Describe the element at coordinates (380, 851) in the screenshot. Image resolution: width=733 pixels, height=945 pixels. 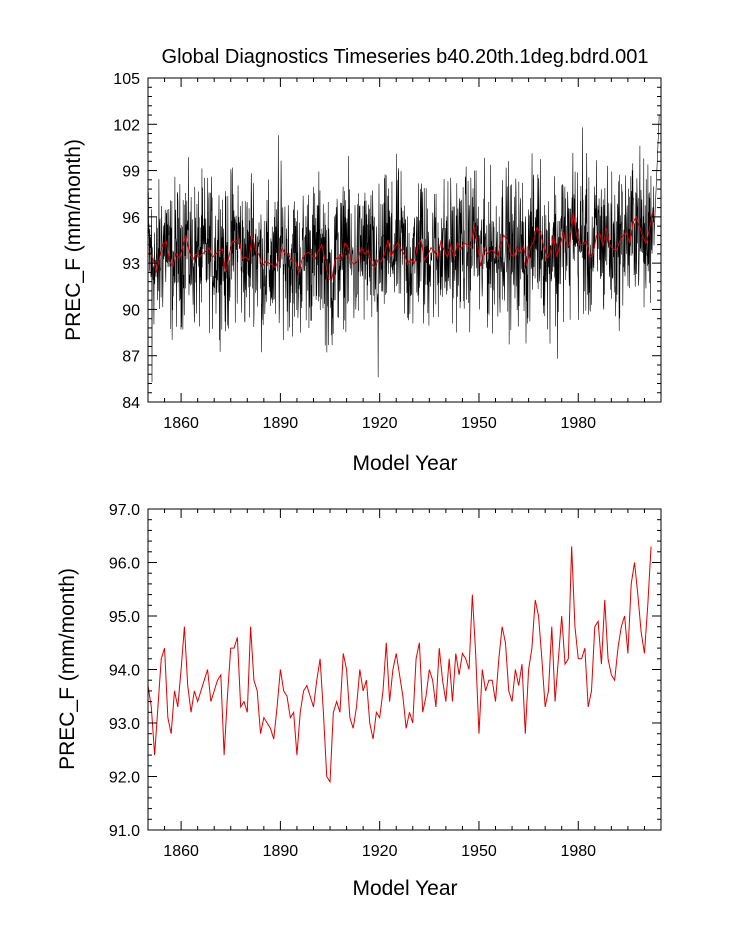
I see `bottom-x-tick-label: 1920` at that location.